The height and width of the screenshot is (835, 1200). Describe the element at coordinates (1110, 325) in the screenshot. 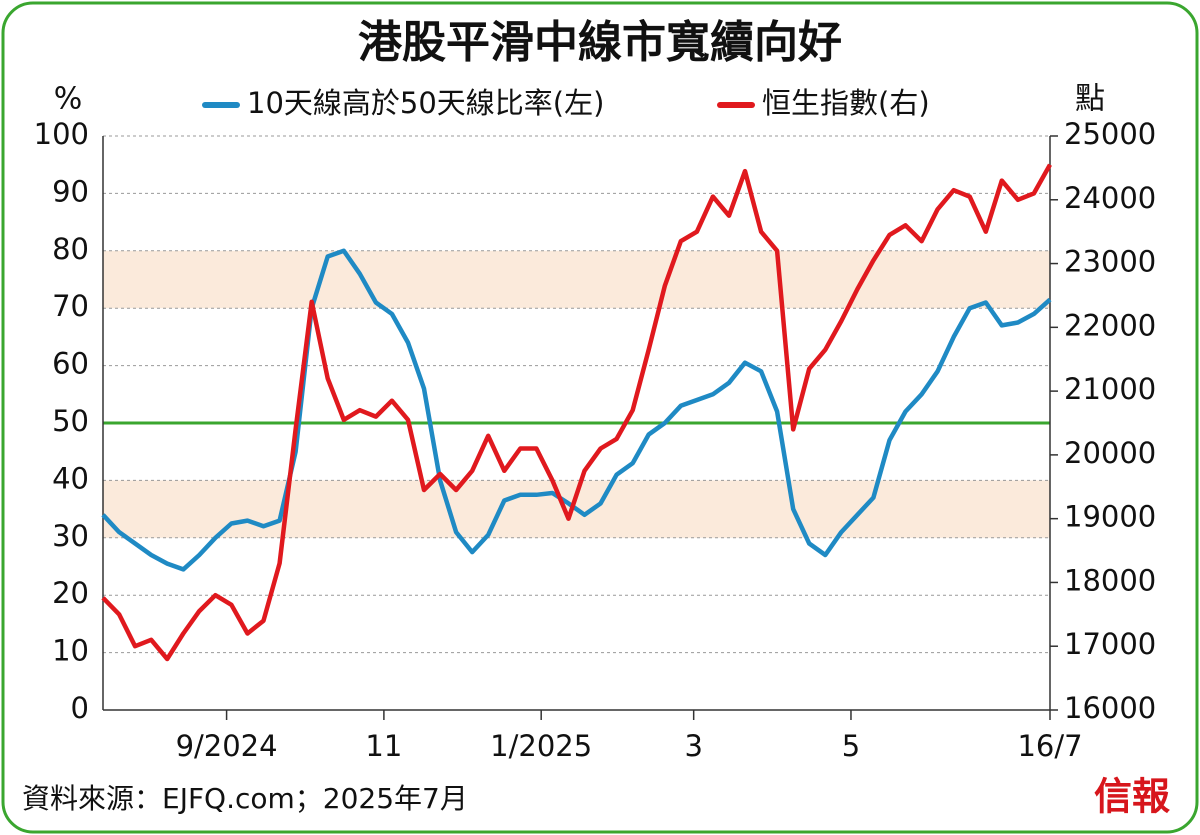

I see `y2-tick-label: 22000` at that location.